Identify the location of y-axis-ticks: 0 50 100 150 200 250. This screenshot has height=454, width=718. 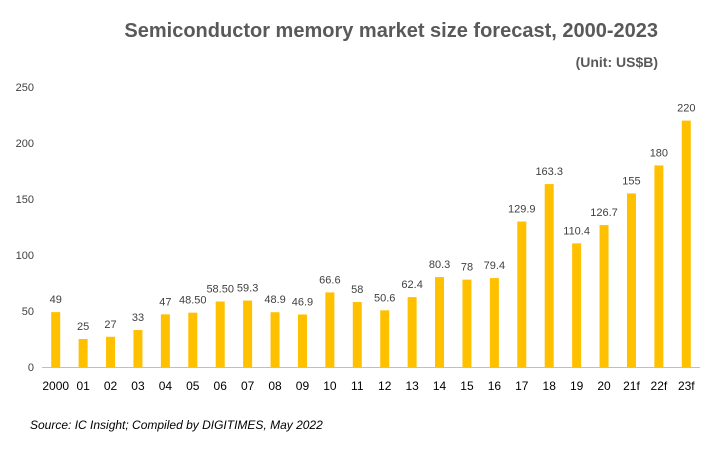
(25, 228).